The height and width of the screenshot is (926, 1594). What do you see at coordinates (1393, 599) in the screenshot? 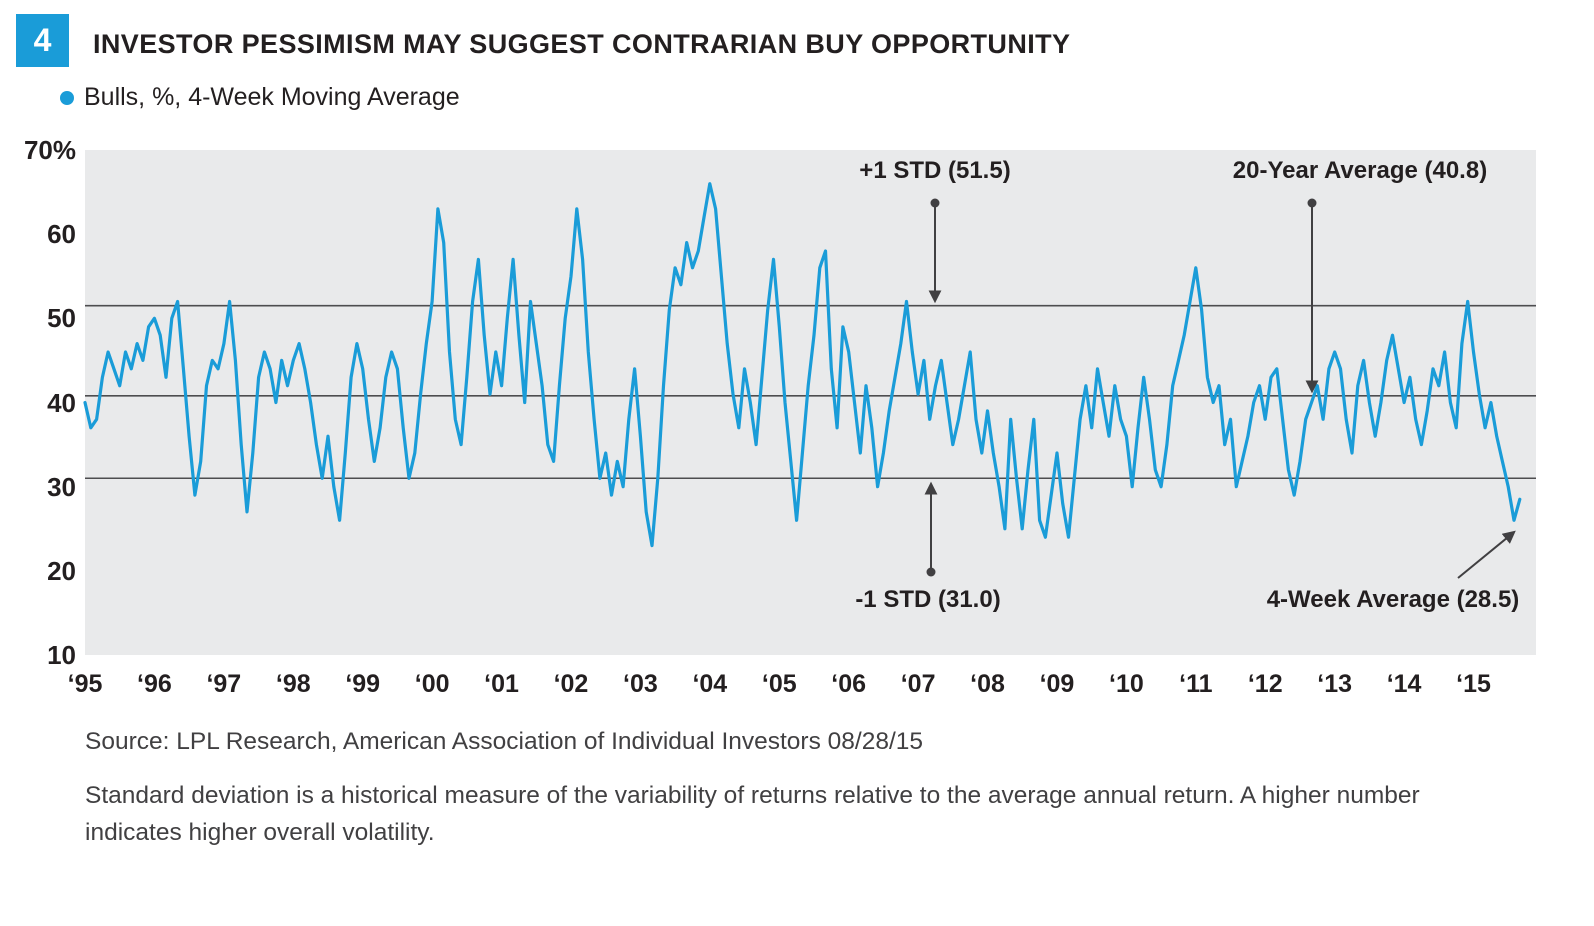
I see `annotation-4-week-average: 4-Week Average (28.5)` at bounding box center [1393, 599].